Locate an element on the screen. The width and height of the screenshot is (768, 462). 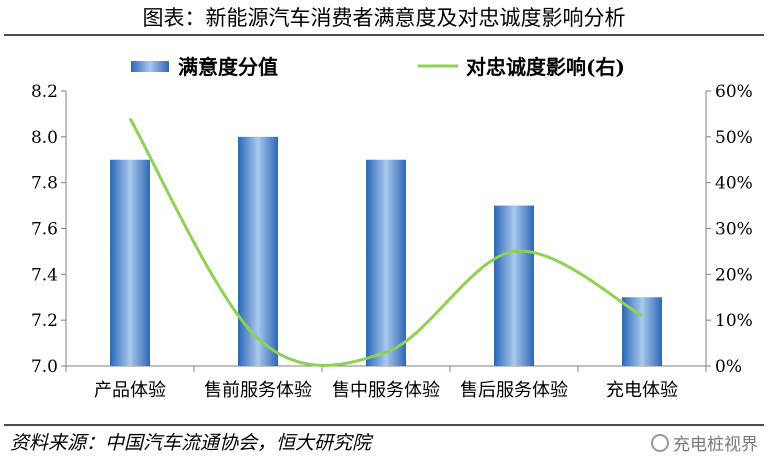
y-left-tick-label: 7.4 is located at coordinates (44, 275).